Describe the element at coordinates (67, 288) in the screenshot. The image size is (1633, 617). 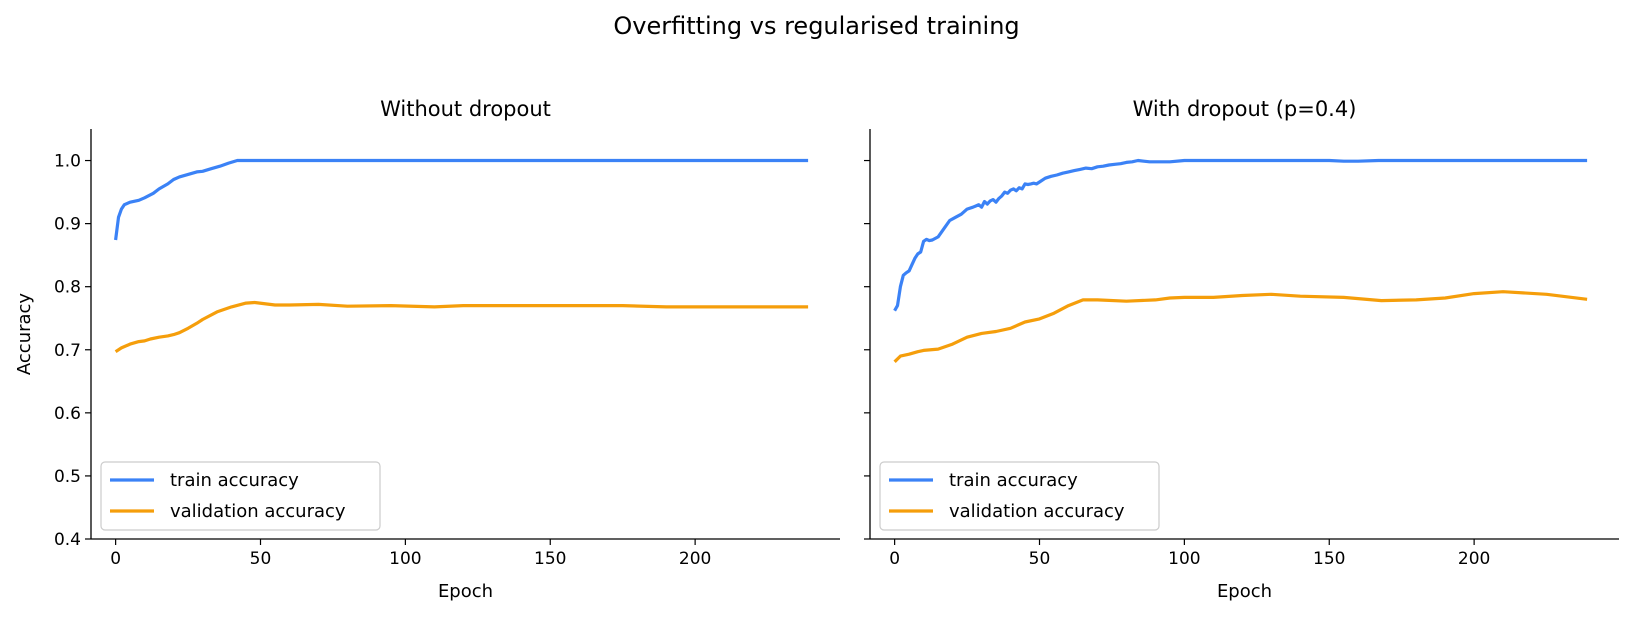
I see `y-tick-label: 0.8` at that location.